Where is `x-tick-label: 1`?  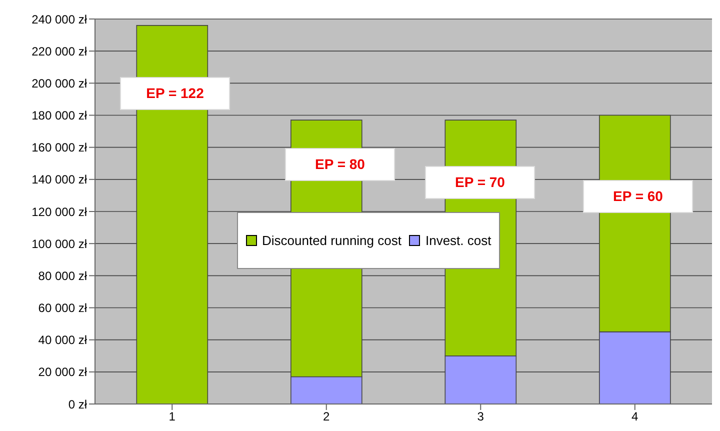
x-tick-label: 1 is located at coordinates (172, 417).